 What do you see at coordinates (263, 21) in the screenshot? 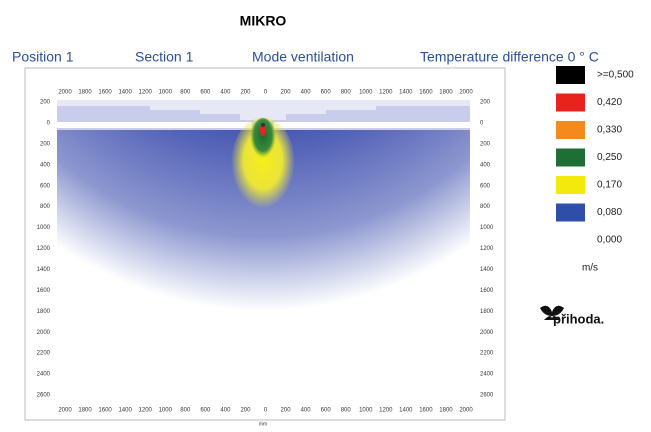
I see `title: MIKRO` at bounding box center [263, 21].